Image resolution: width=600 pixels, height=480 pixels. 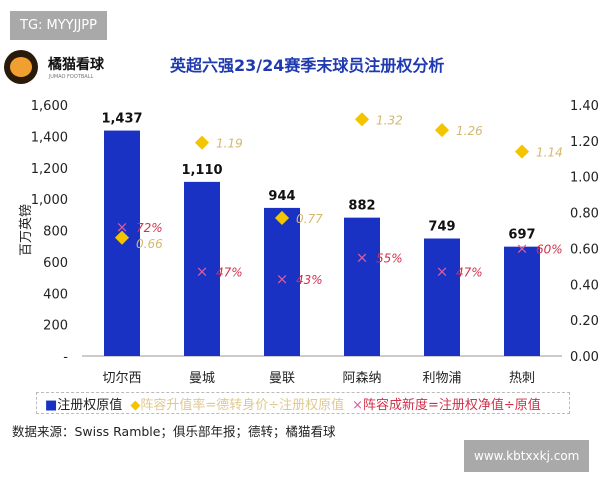 I want to click on y2-tick-label: 1.00, so click(x=584, y=178).